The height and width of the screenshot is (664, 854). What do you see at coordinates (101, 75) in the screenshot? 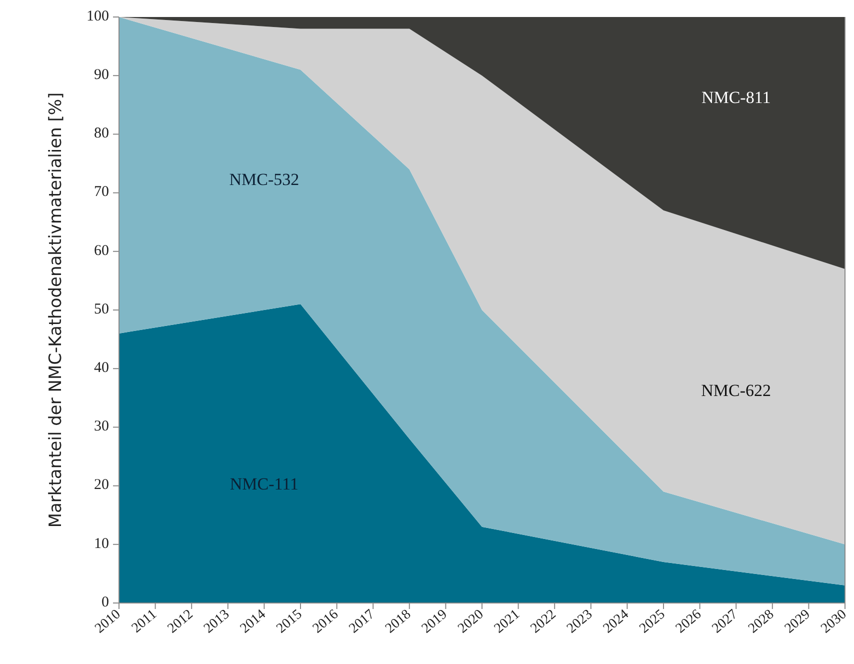
I see `y-tick-label: 90` at bounding box center [101, 75].